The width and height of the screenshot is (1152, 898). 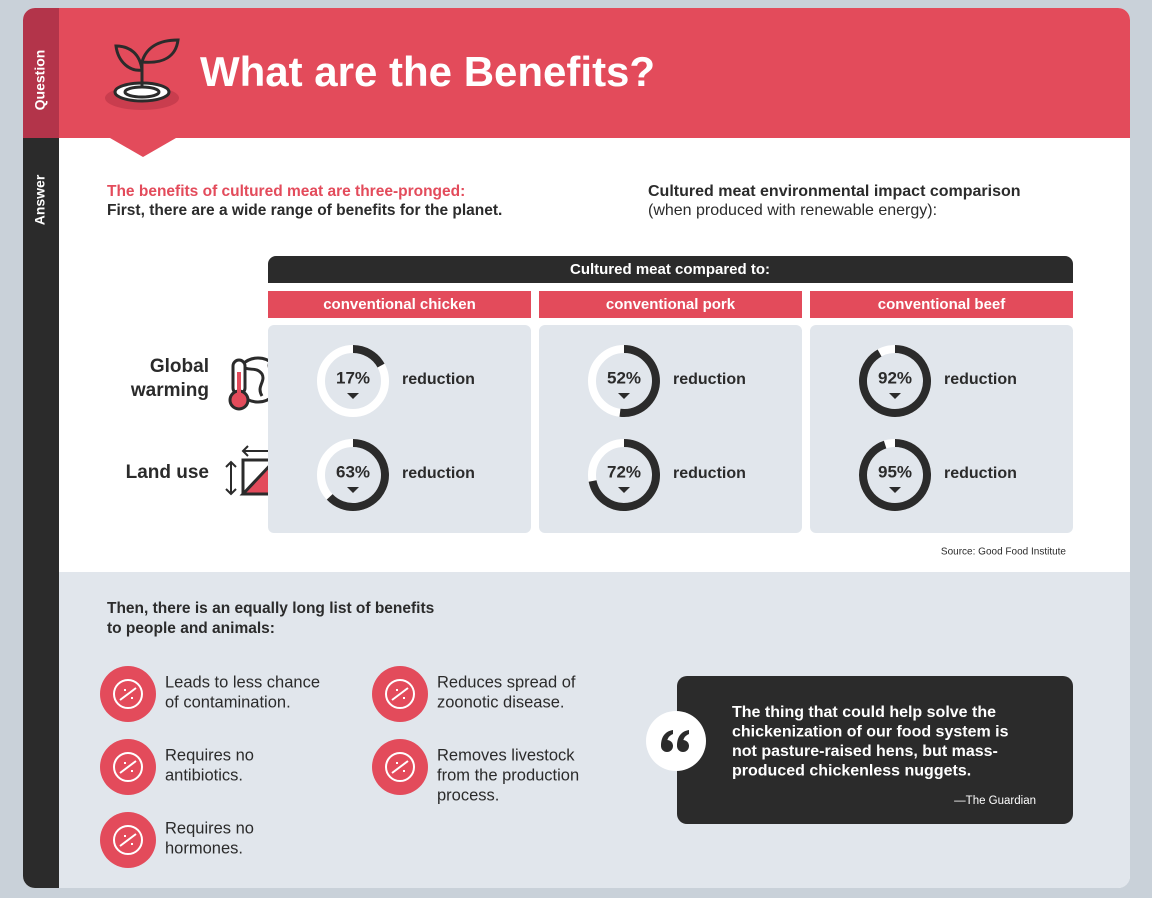 I want to click on row-label: Land use, so click(x=167, y=472).